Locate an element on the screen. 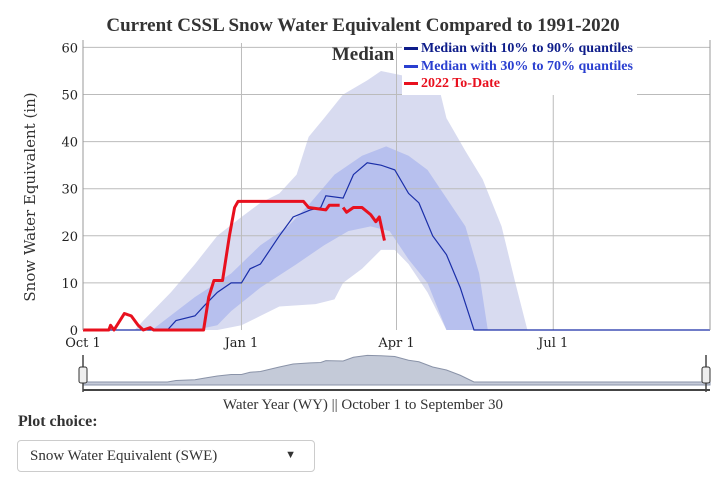 The width and height of the screenshot is (726, 481). x-tick-label: Apr 1 is located at coordinates (395, 343).